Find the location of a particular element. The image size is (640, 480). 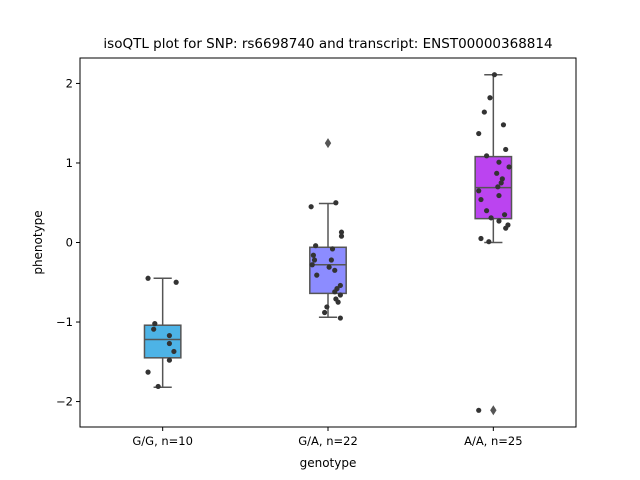

y-tick-label: 2 is located at coordinates (69, 83).